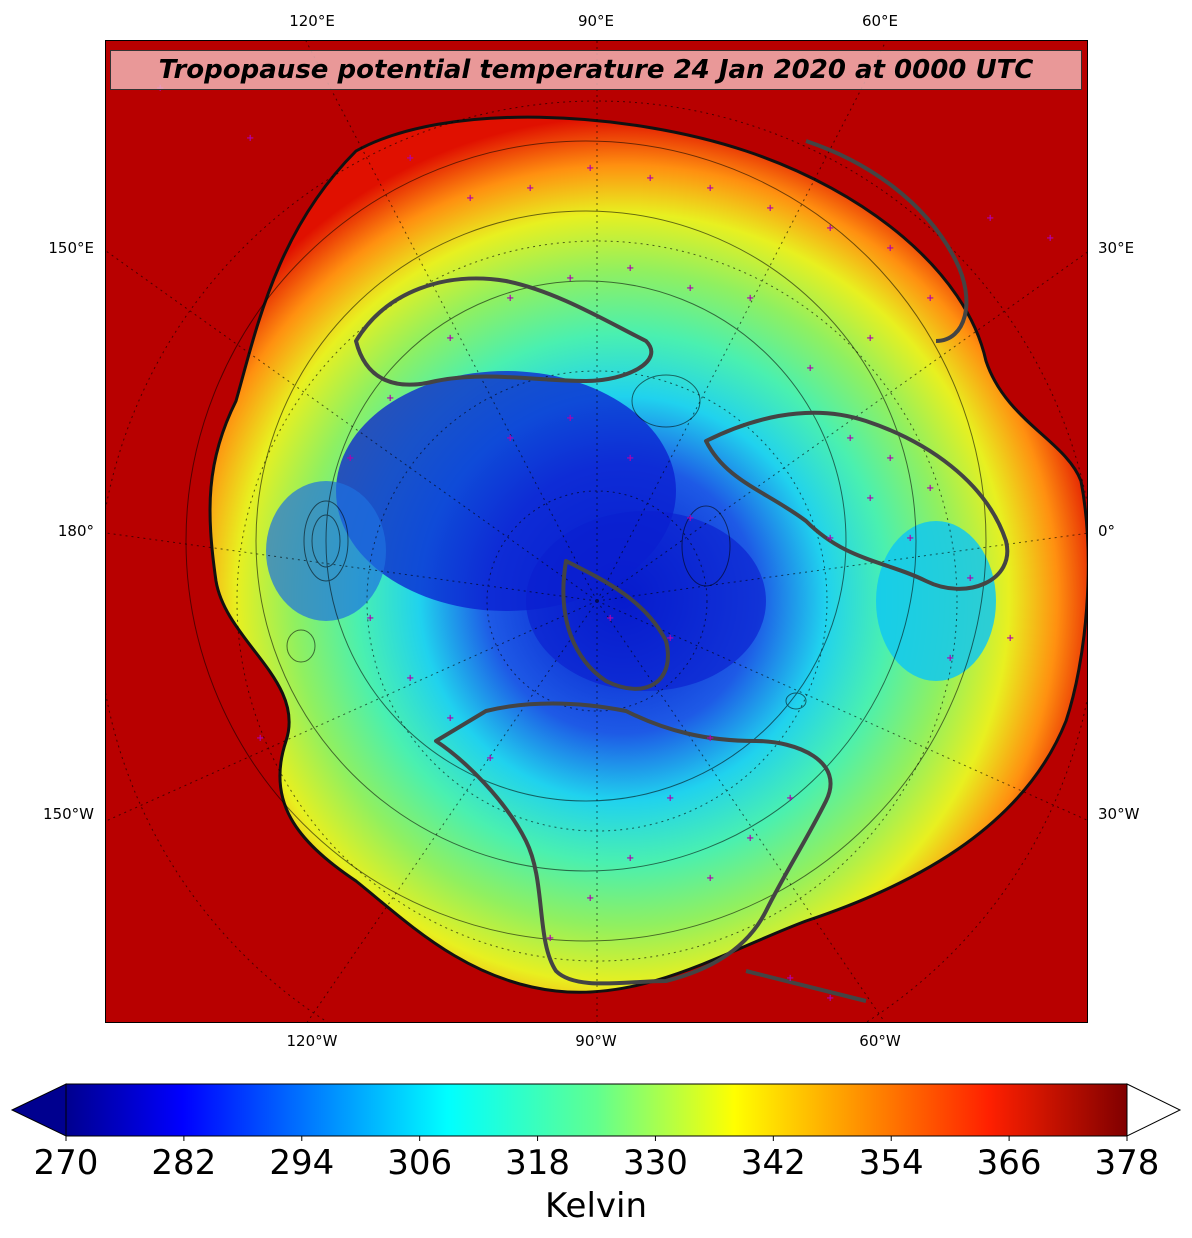 This screenshot has width=1192, height=1238. I want to click on lon-label-right-1: 30°E, so click(1116, 248).